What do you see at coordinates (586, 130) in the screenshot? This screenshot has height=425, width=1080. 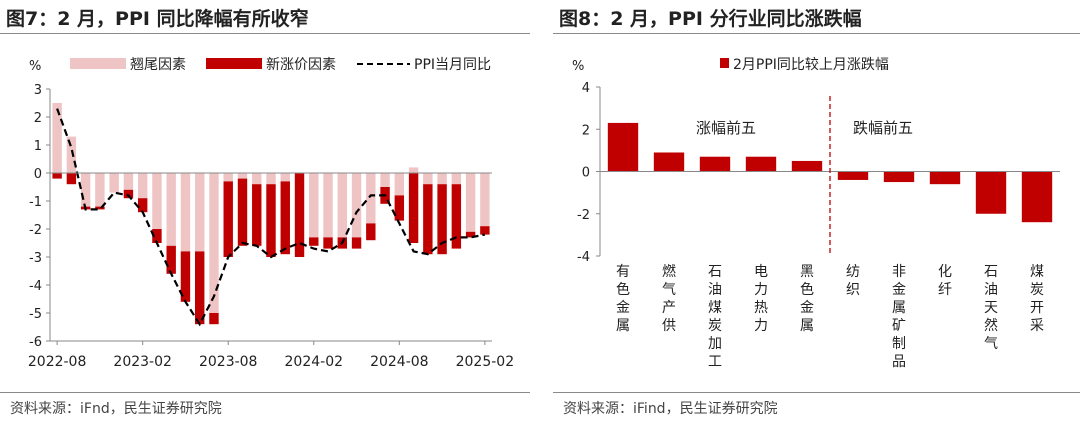 I see `figure-8-y-tick-label: 2` at bounding box center [586, 130].